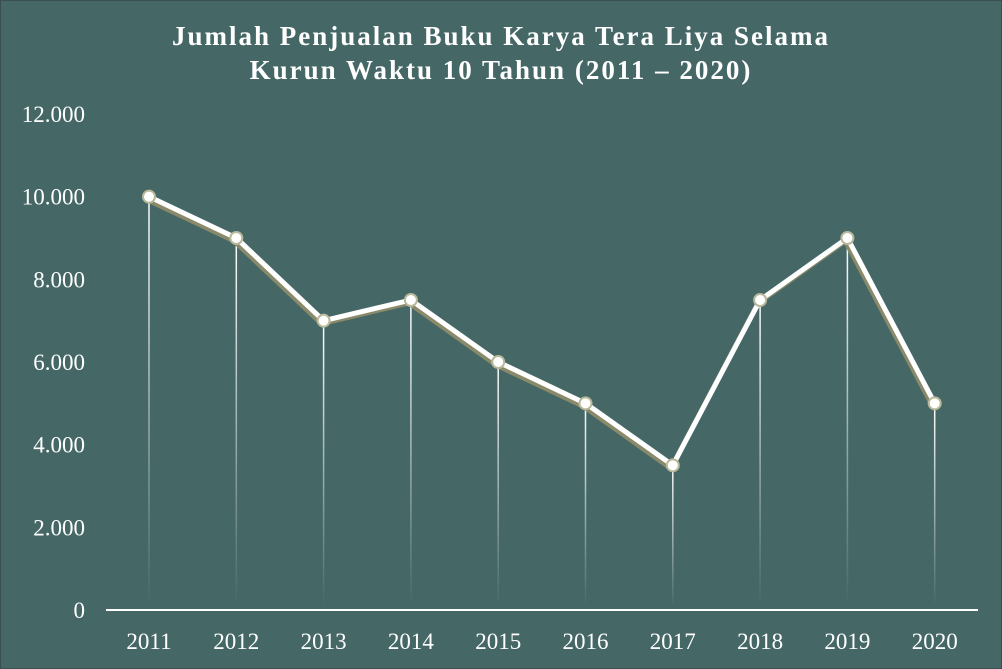 This screenshot has height=669, width=1002. Describe the element at coordinates (59, 445) in the screenshot. I see `y-tick-label: 4.000` at that location.